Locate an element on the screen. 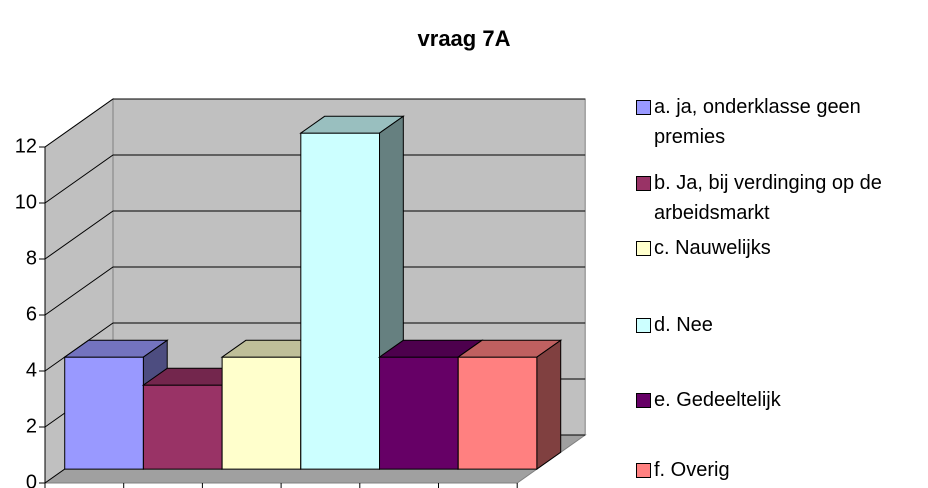 This screenshot has height=488, width=928. legend-label: a. ja, onderklasse geen premies is located at coordinates (757, 122).